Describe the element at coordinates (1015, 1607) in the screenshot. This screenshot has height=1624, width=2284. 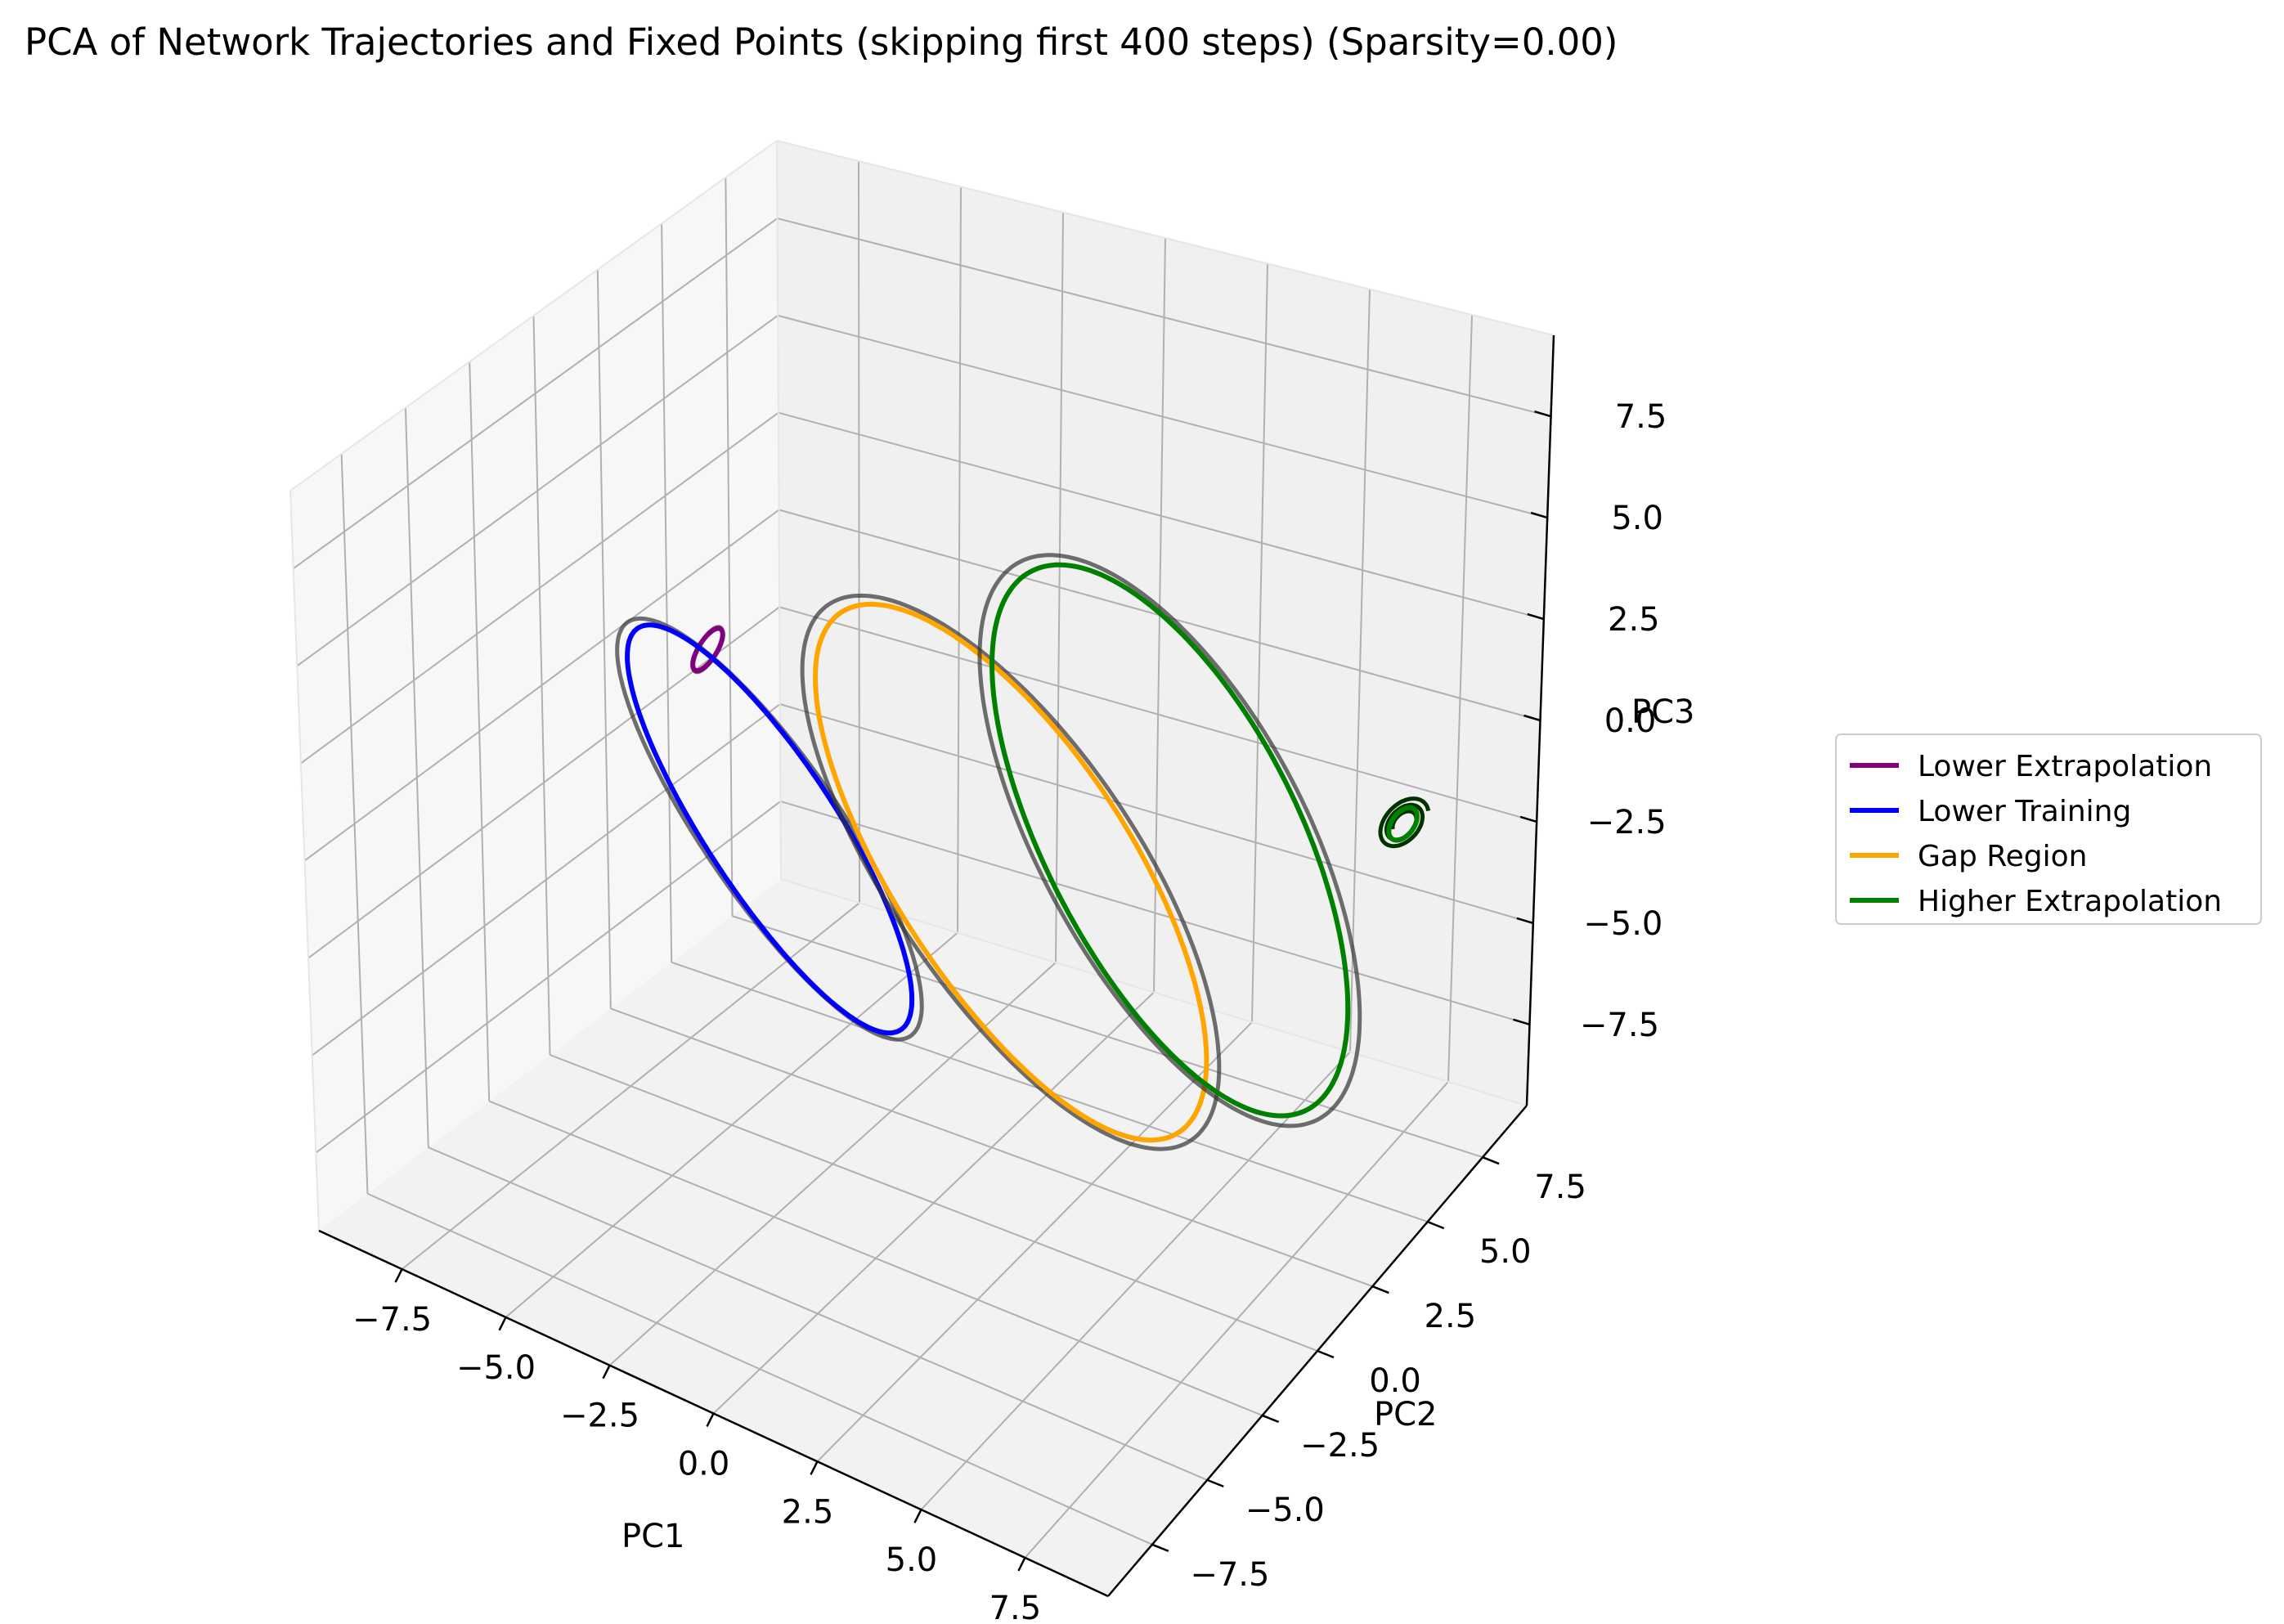
I see `x-tick-label: 7.5` at that location.